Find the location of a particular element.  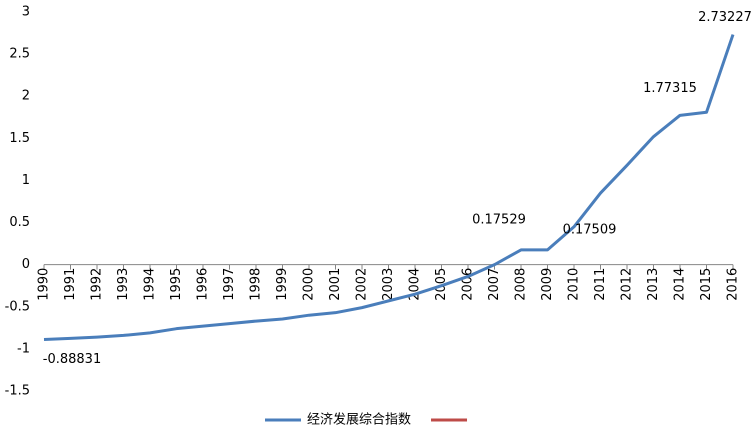

y-tick-label: -1 is located at coordinates (23, 348).